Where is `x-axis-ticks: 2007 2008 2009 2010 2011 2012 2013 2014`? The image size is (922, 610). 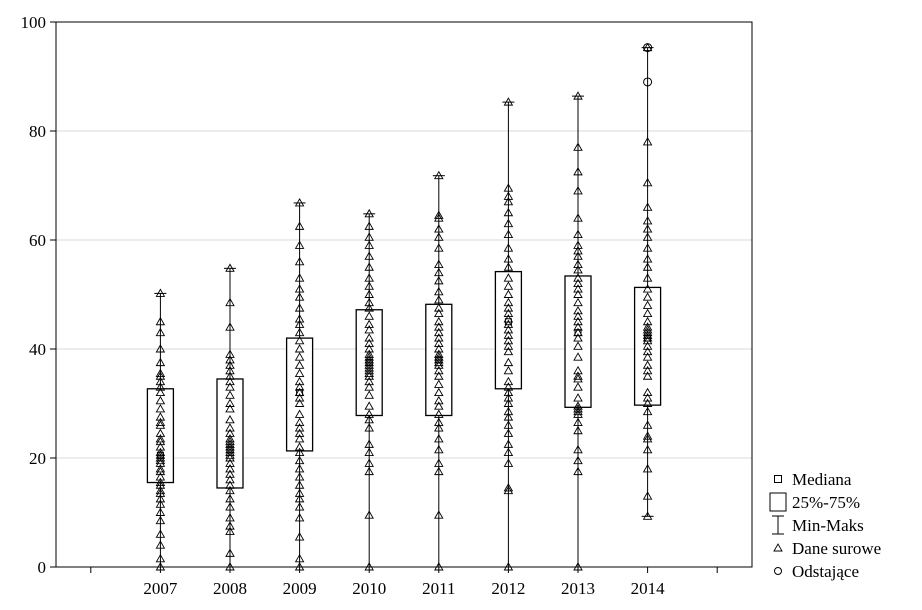 x-axis-ticks: 2007 2008 2009 2010 2011 2012 2013 2014 is located at coordinates (404, 582).